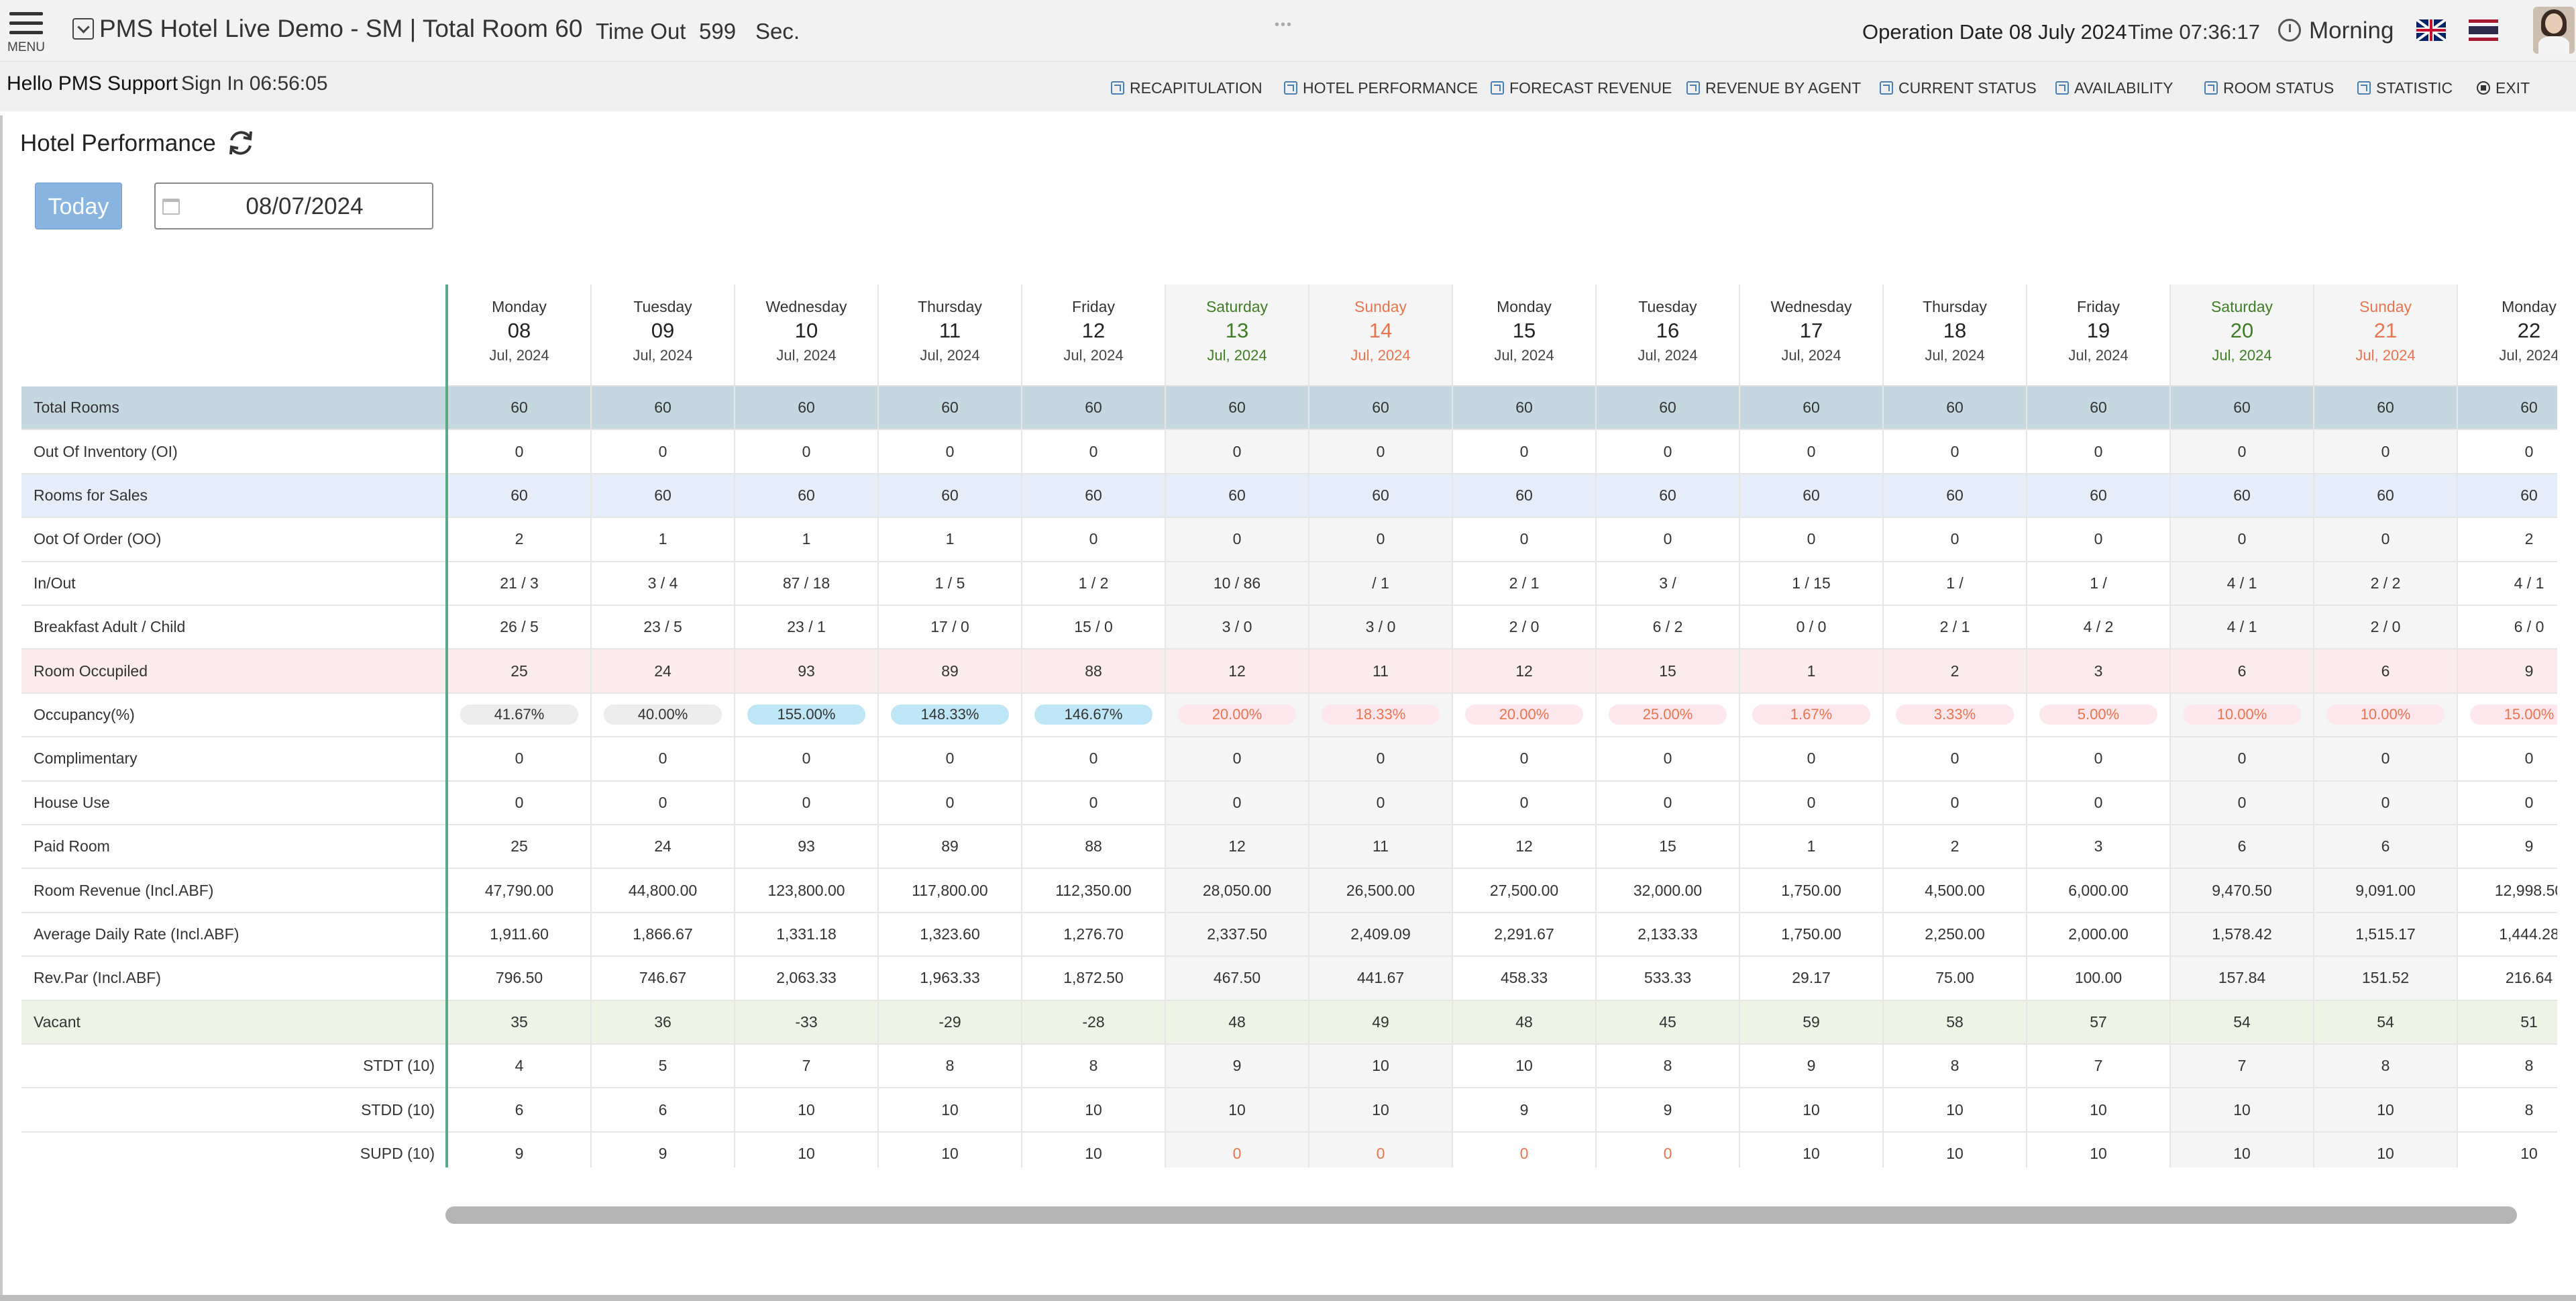  I want to click on table-cell: 3 / 0, so click(1237, 628).